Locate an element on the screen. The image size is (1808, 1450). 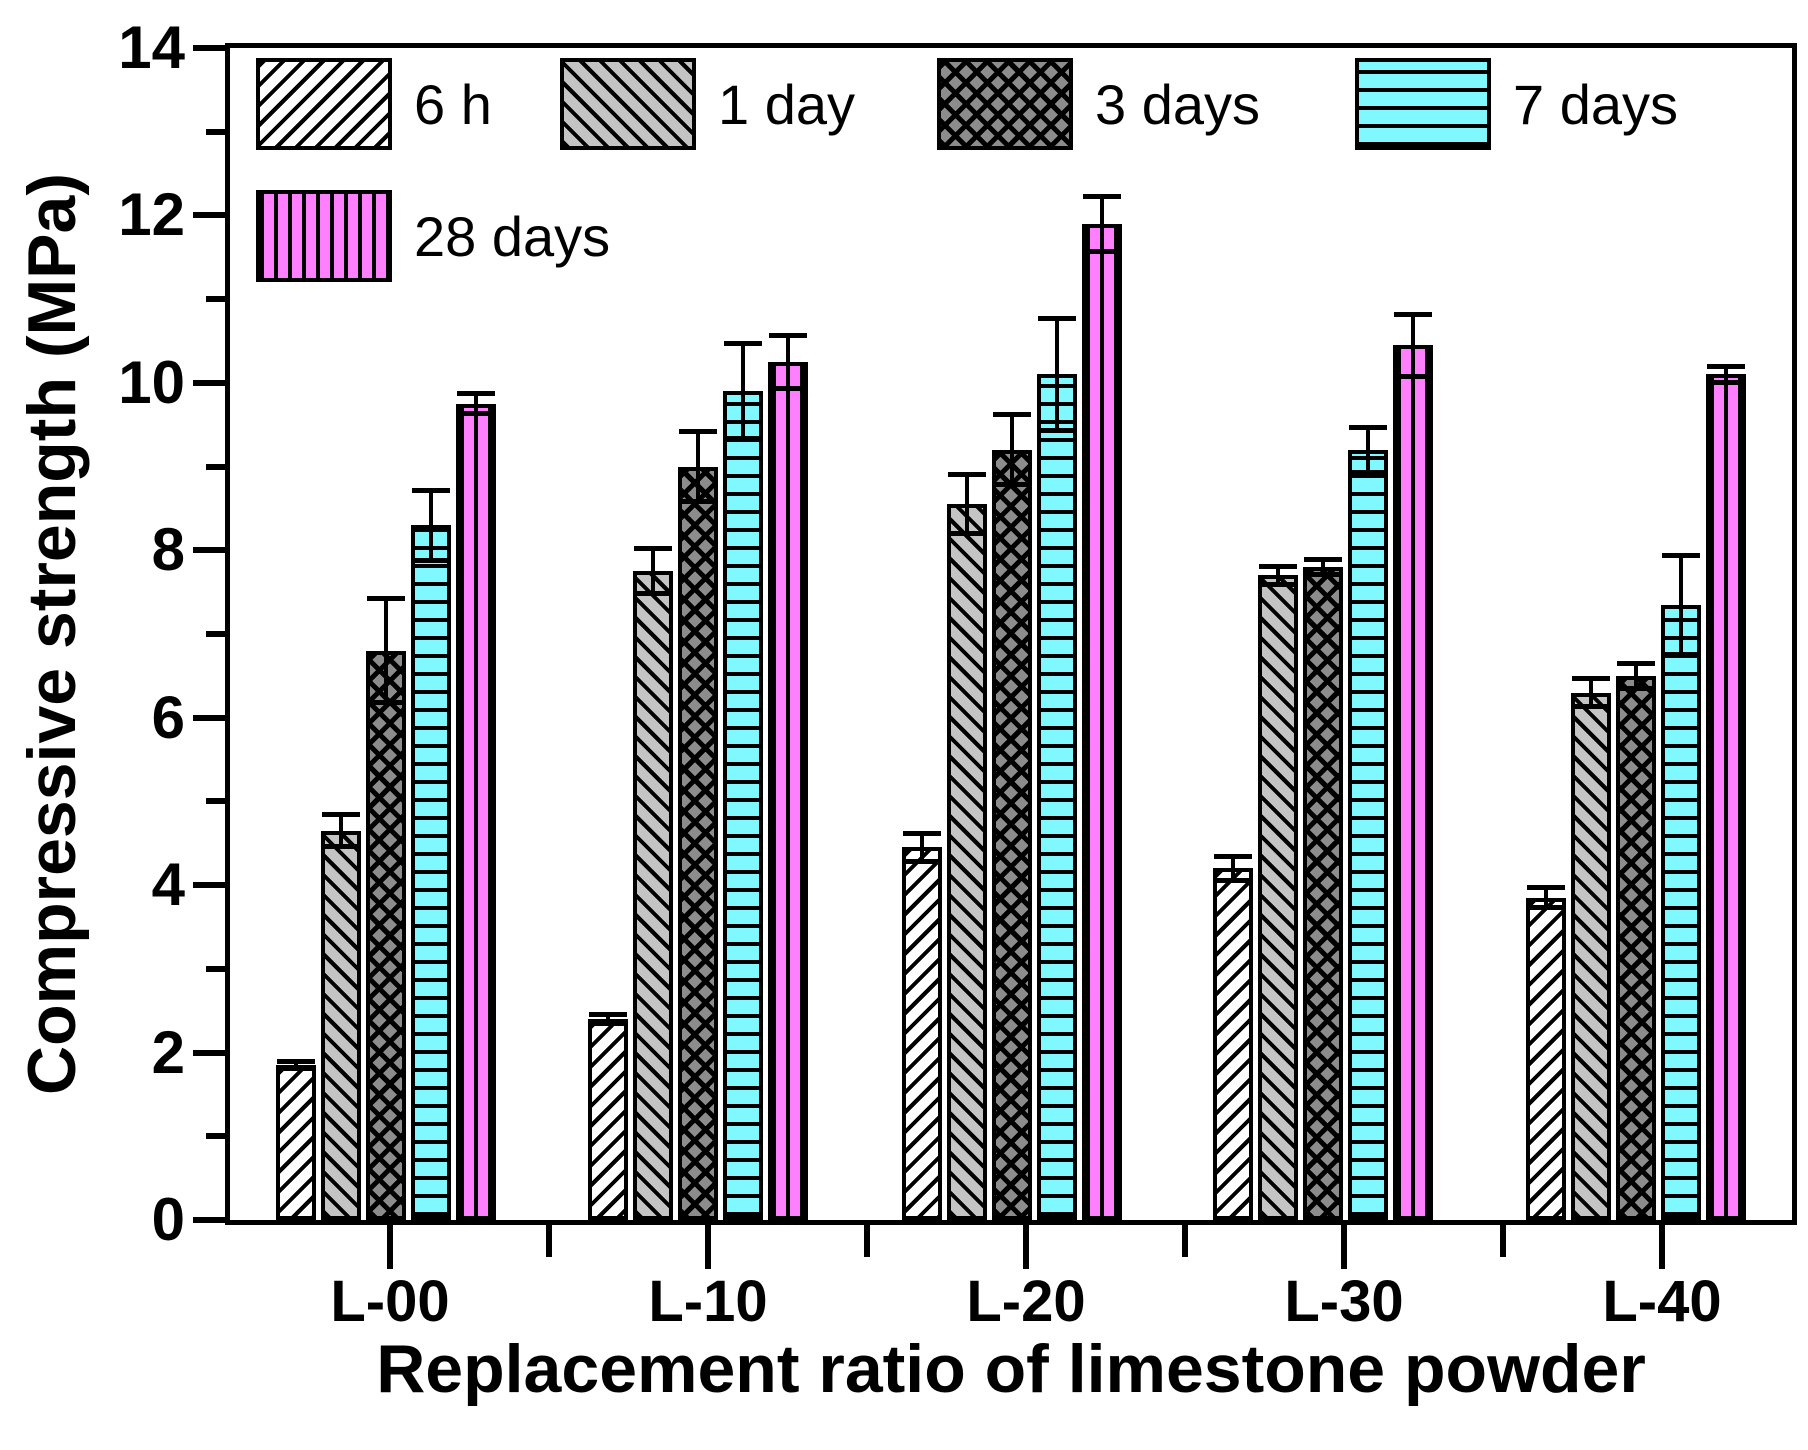
error-bar-L-00-28days is located at coordinates (476, 404).